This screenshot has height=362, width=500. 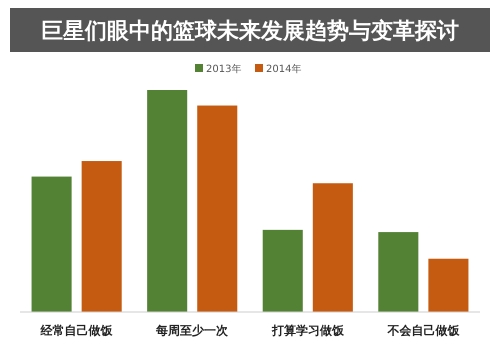 I want to click on x-tick-label: 每周至少一次, so click(x=192, y=331).